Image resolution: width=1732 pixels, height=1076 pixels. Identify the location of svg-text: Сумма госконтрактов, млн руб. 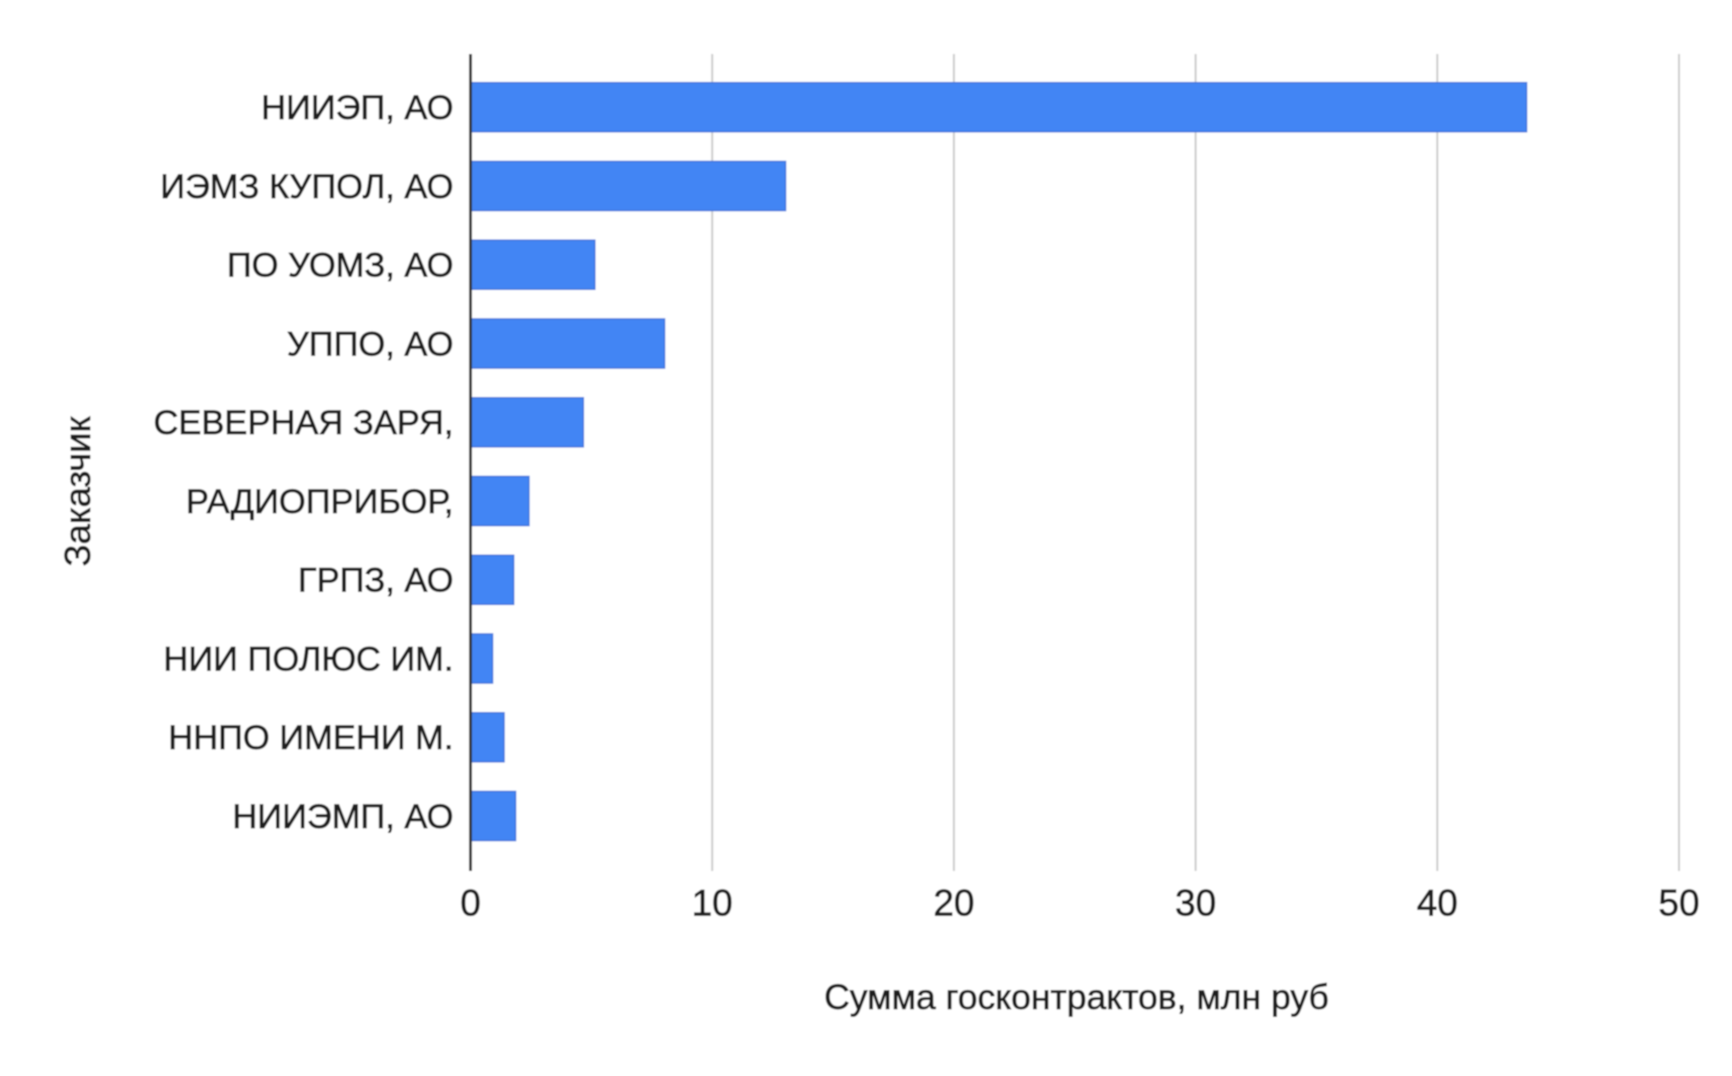
(1076, 997).